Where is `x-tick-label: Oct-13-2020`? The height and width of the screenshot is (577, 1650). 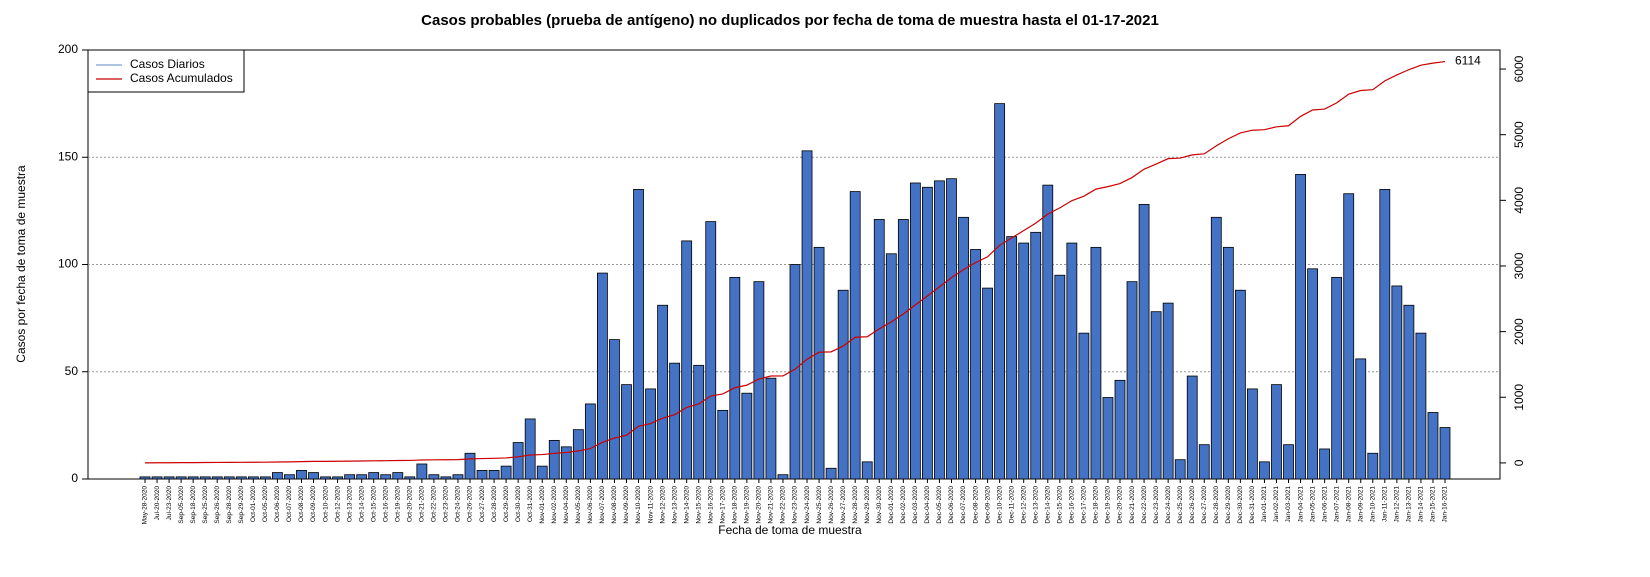 x-tick-label: Oct-13-2020 is located at coordinates (349, 504).